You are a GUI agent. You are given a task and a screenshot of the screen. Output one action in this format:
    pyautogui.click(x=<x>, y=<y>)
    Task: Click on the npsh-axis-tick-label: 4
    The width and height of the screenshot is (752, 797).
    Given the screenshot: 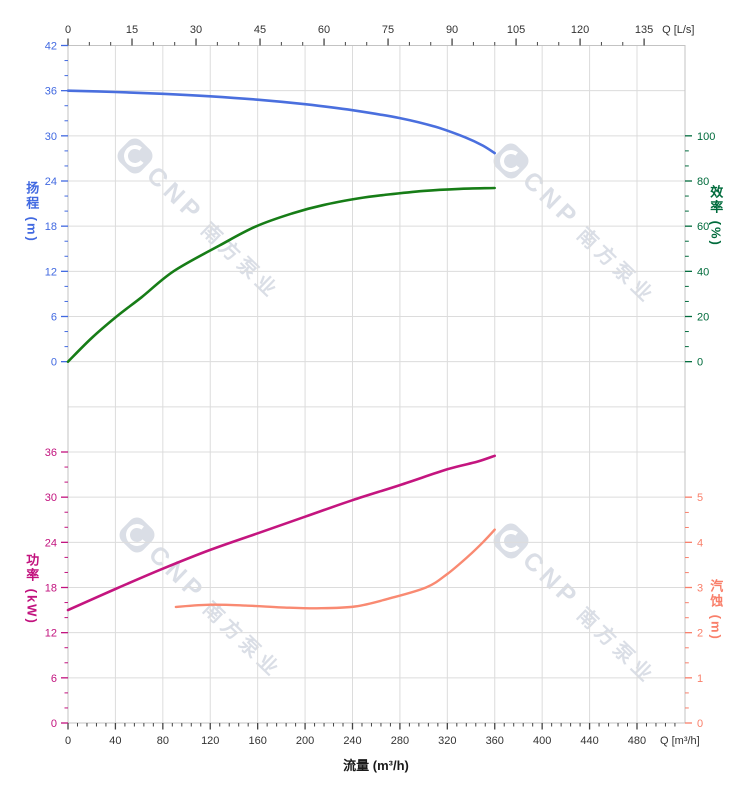 What is the action you would take?
    pyautogui.click(x=700, y=543)
    